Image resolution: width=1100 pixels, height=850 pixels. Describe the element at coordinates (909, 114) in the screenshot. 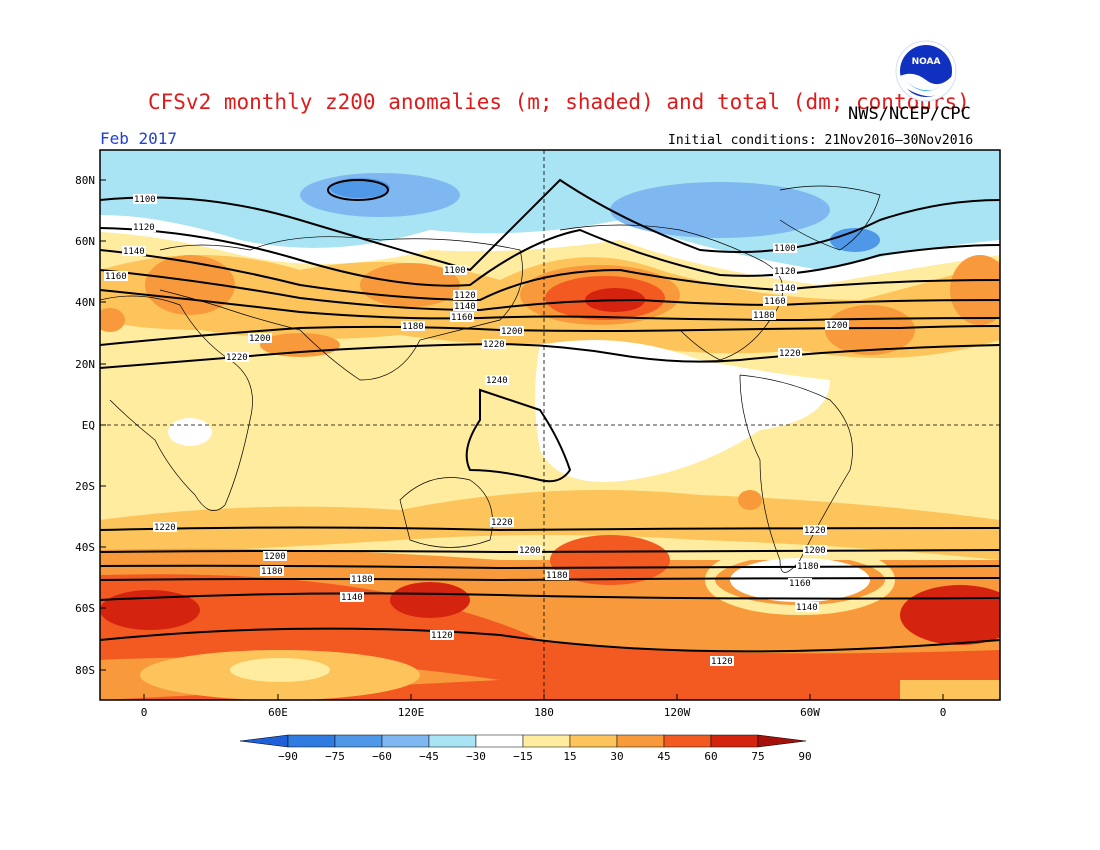

I see `organization-label: NWS/NCEP/CPC` at that location.